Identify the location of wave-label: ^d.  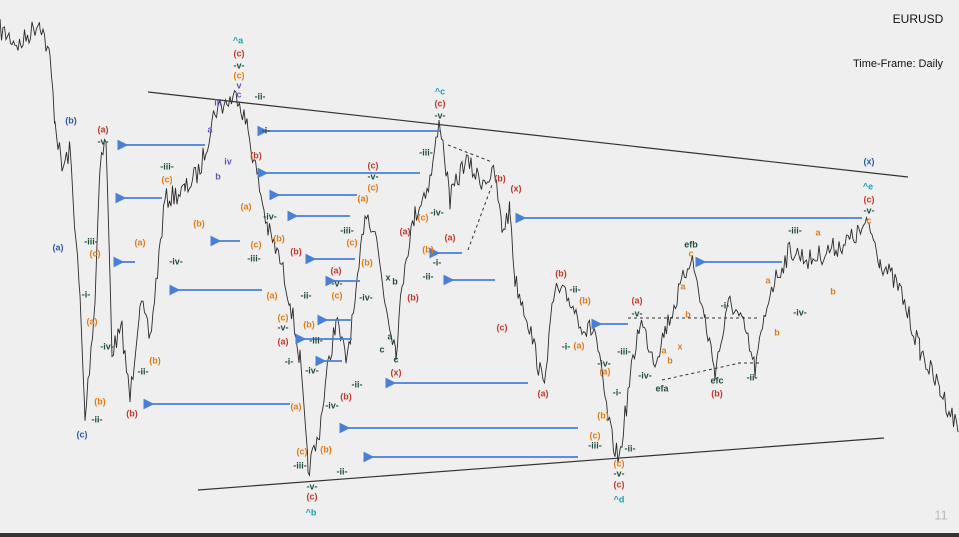
(619, 499).